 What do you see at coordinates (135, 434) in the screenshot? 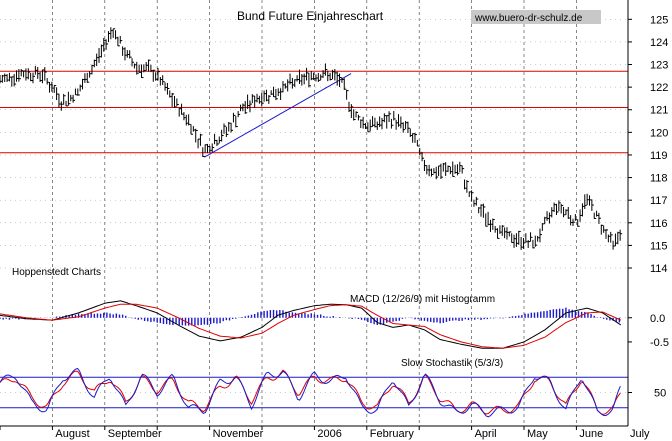
I see `month-label: September` at bounding box center [135, 434].